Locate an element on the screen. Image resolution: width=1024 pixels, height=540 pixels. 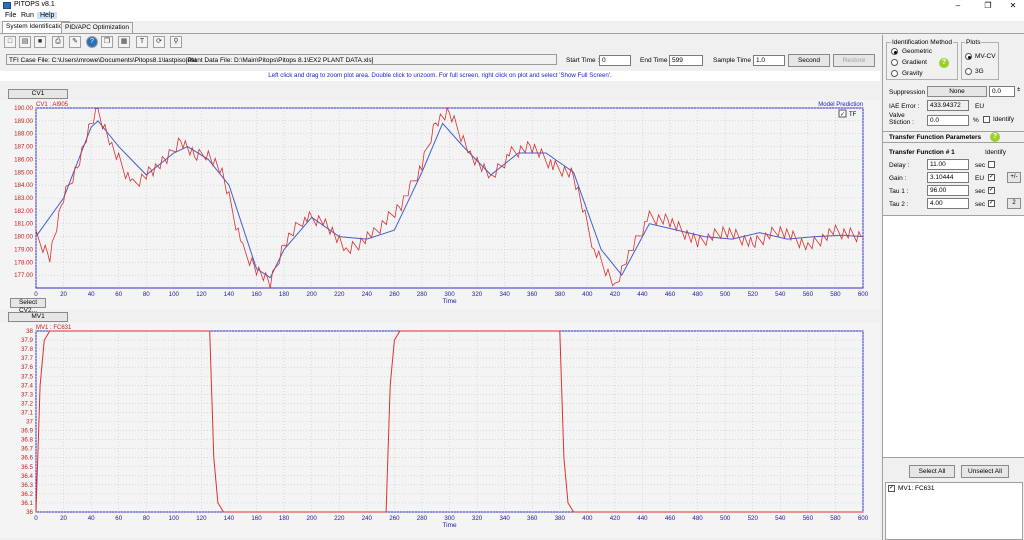
print-icon: ⎙ is located at coordinates (58, 42).